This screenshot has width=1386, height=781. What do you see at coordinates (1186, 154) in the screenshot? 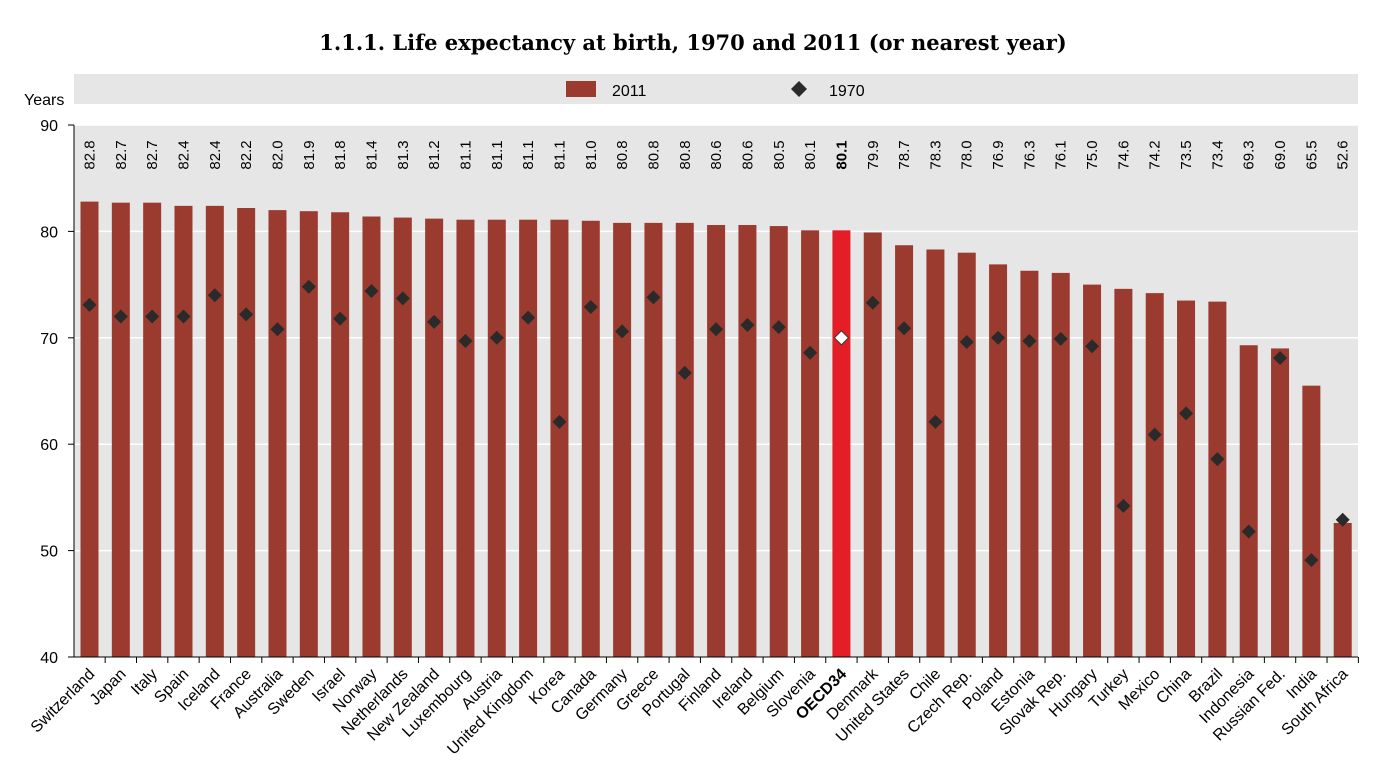
I see `value-label: 73.5` at bounding box center [1186, 154].